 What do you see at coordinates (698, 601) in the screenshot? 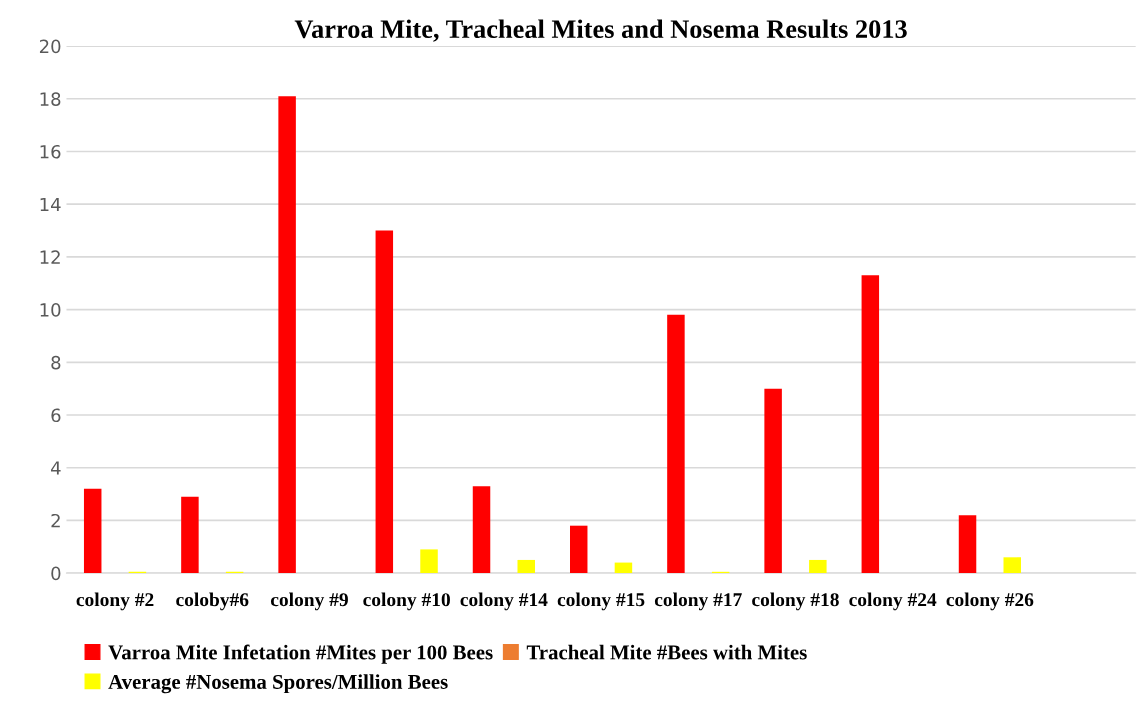
I see `x-tick-label: colony #17` at bounding box center [698, 601].